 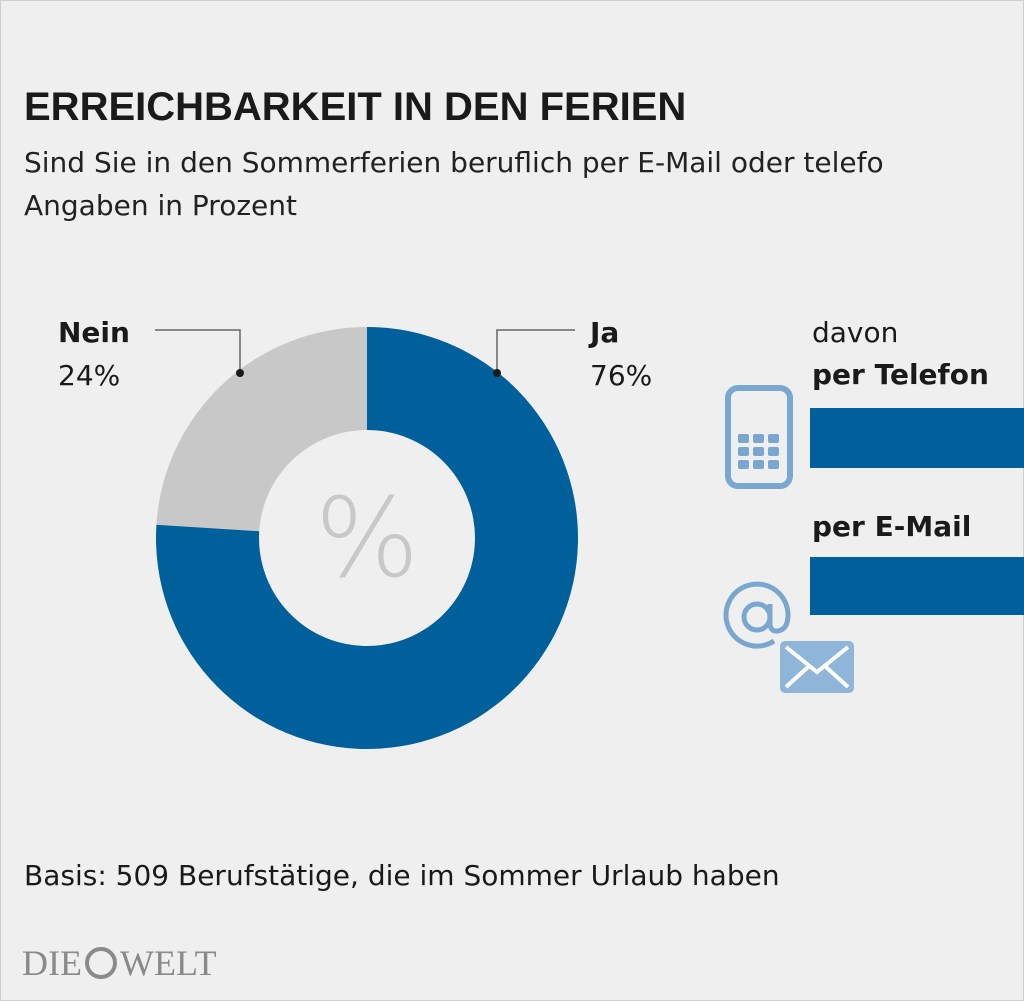 What do you see at coordinates (603, 332) in the screenshot?
I see `slice-label: Ja` at bounding box center [603, 332].